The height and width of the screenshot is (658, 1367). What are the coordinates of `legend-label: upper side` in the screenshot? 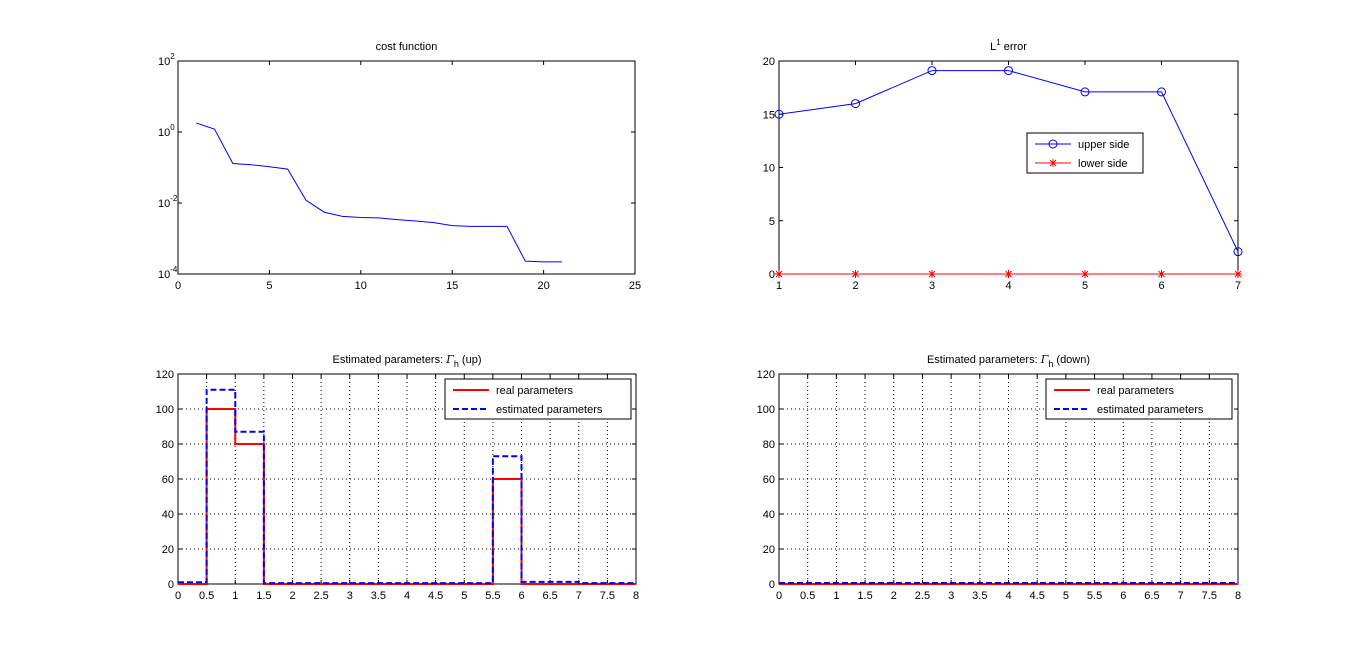 It's located at (1103, 145).